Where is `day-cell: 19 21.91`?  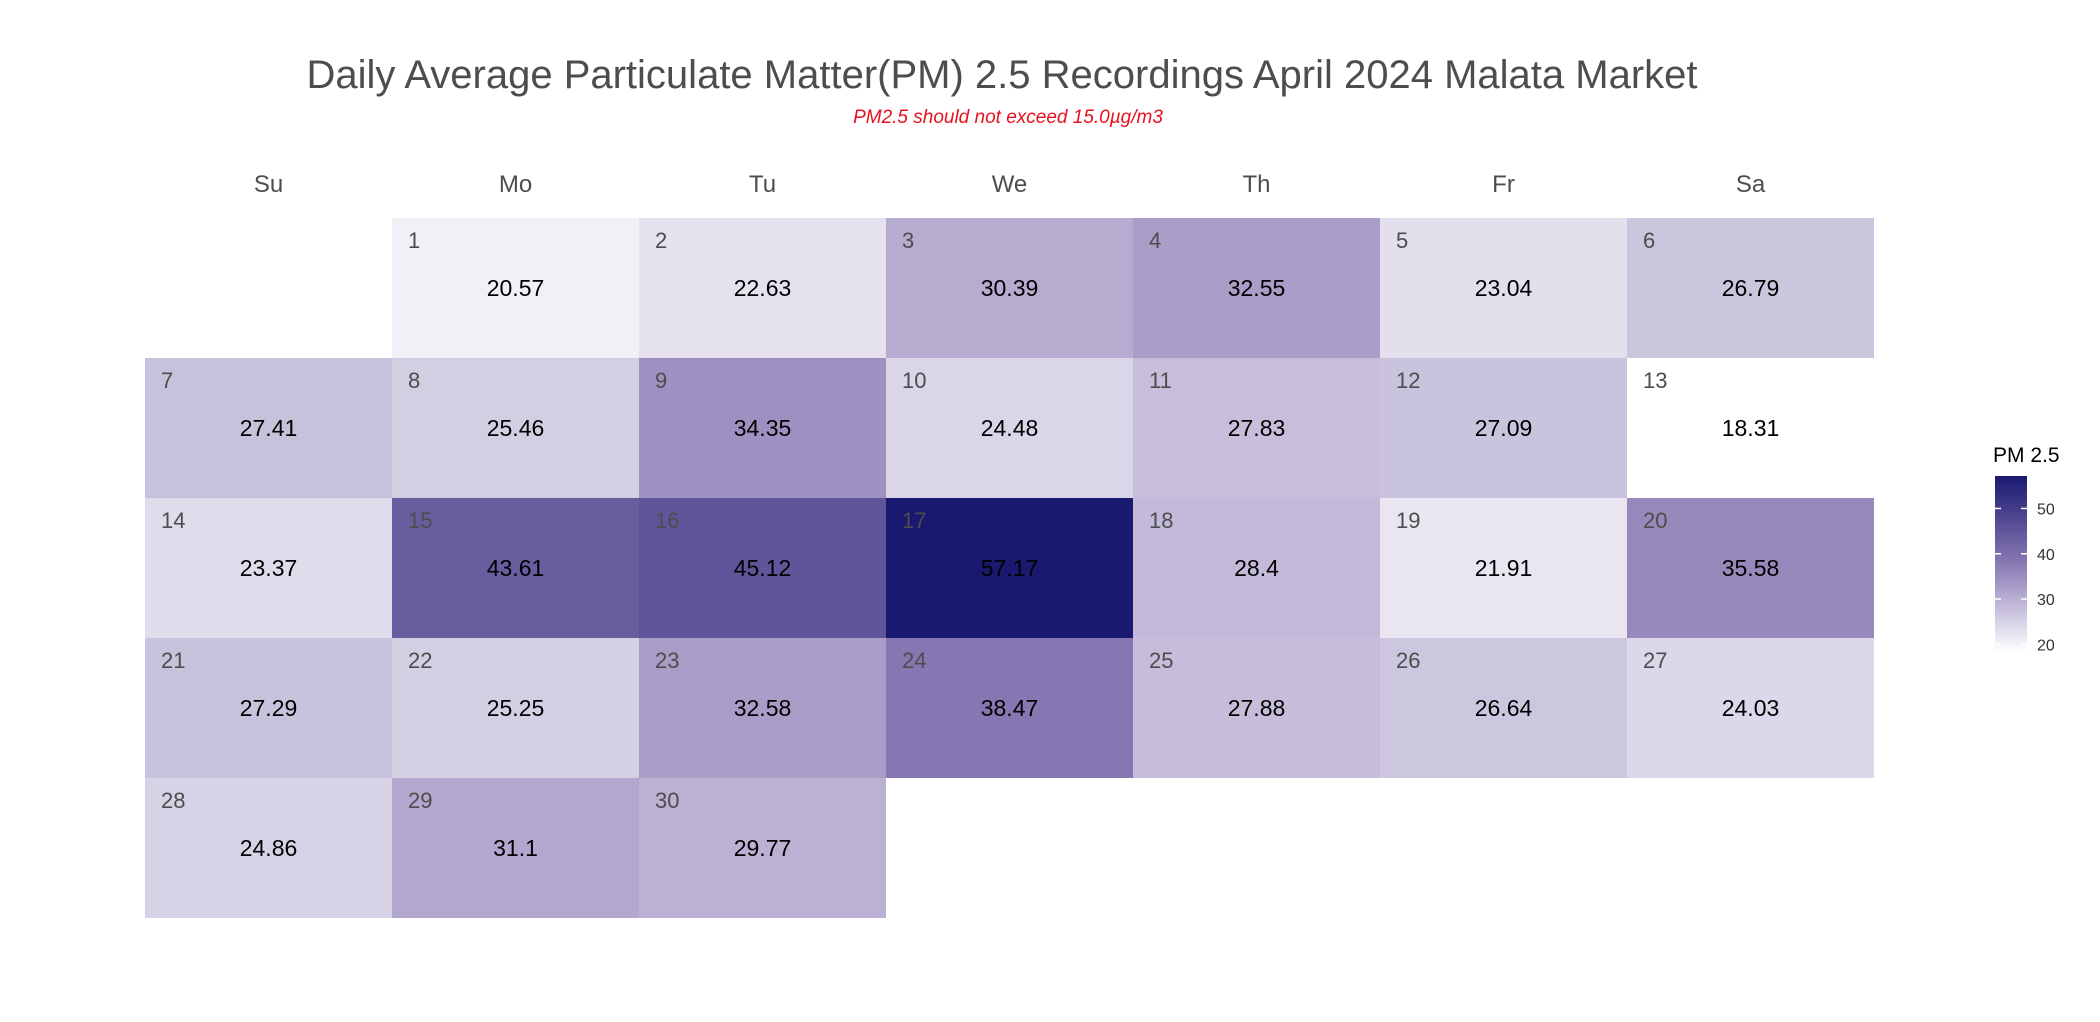 day-cell: 19 21.91 is located at coordinates (1503, 568).